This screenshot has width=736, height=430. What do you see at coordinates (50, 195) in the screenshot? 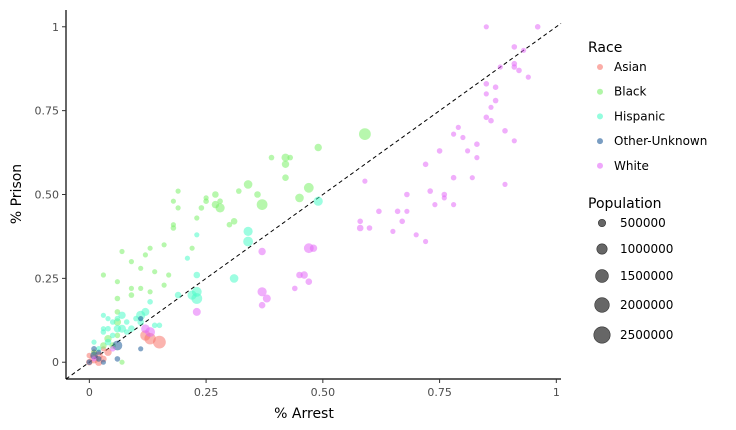
I see `y-axis-ticks: 0 0.25 0.50 0.75 1` at bounding box center [50, 195].